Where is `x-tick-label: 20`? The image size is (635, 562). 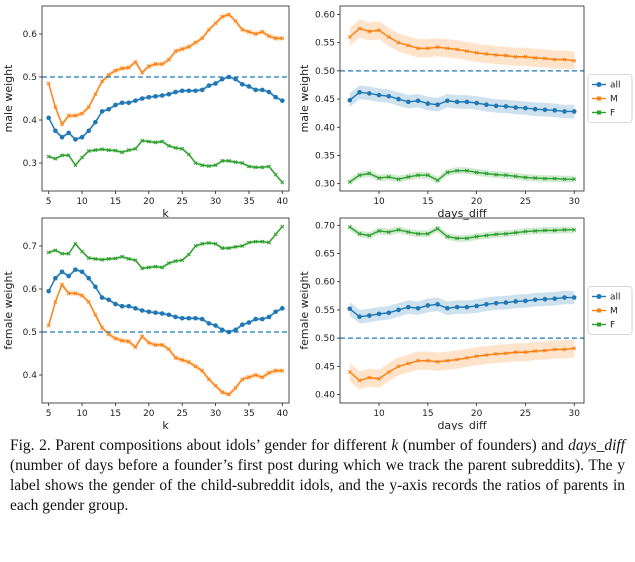
x-tick-label: 20 is located at coordinates (149, 202).